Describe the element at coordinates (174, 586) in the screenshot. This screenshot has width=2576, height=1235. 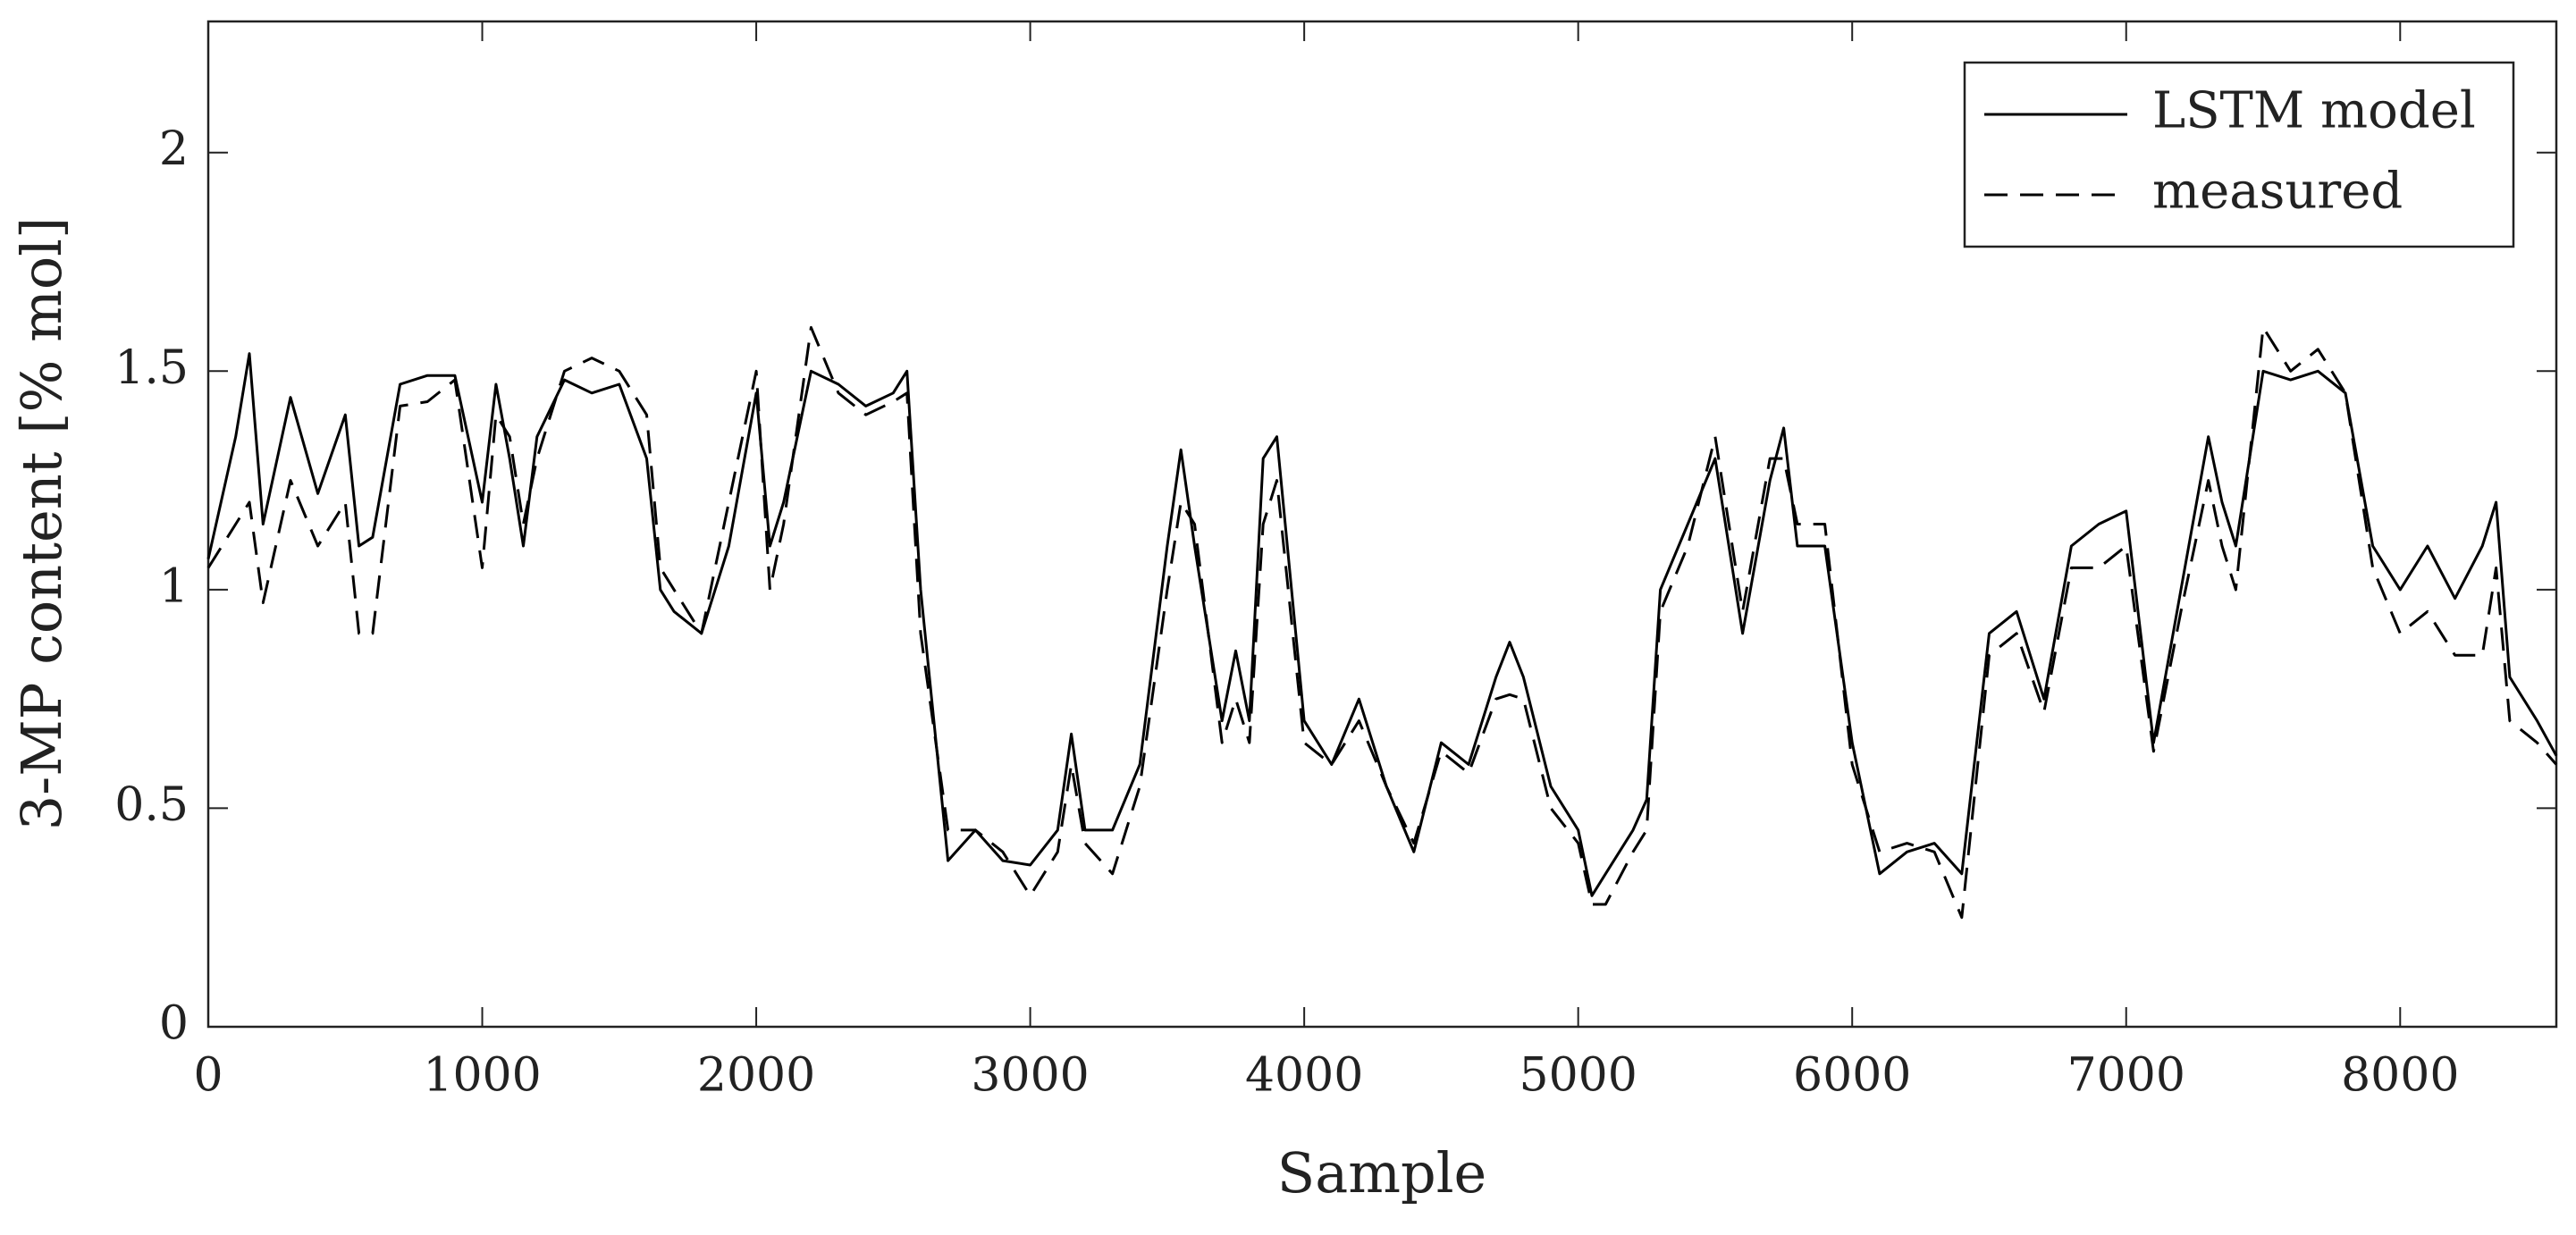
I see `y-tick-label: 1` at that location.